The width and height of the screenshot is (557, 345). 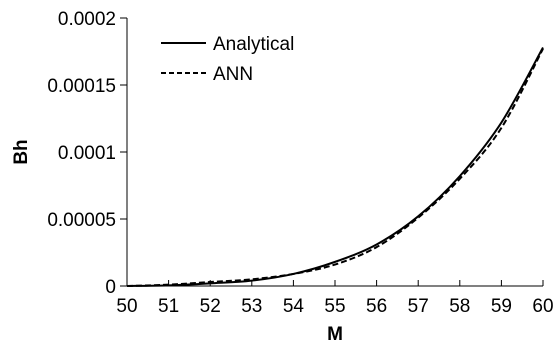 I want to click on x-tick-label: 57, so click(x=418, y=306).